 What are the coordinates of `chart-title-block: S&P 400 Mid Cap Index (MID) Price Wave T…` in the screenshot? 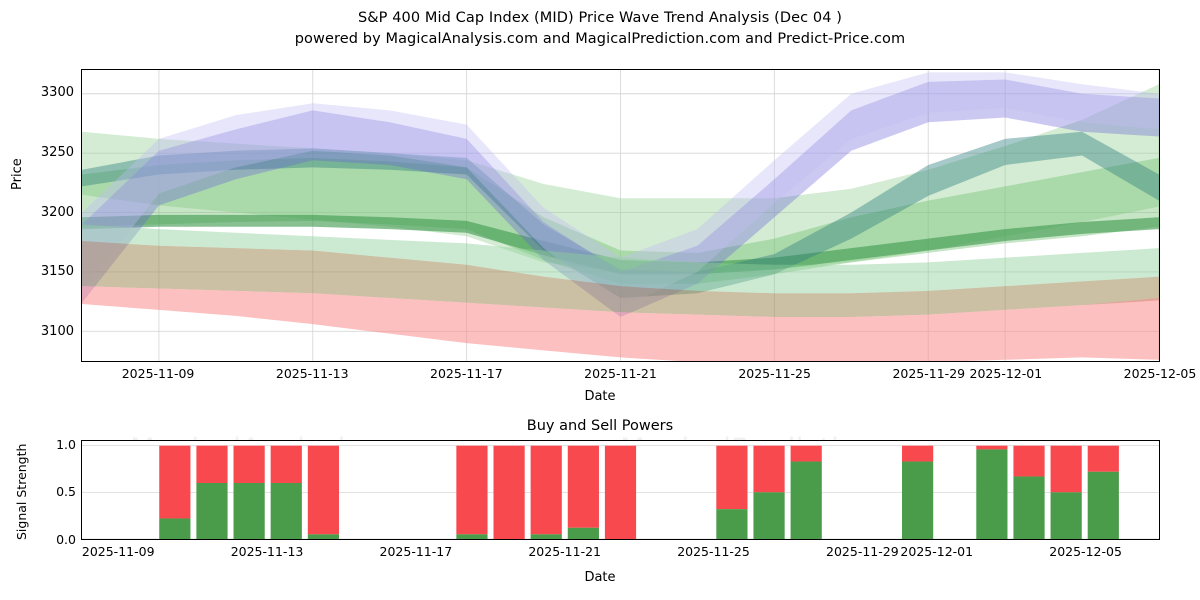 It's located at (600, 29).